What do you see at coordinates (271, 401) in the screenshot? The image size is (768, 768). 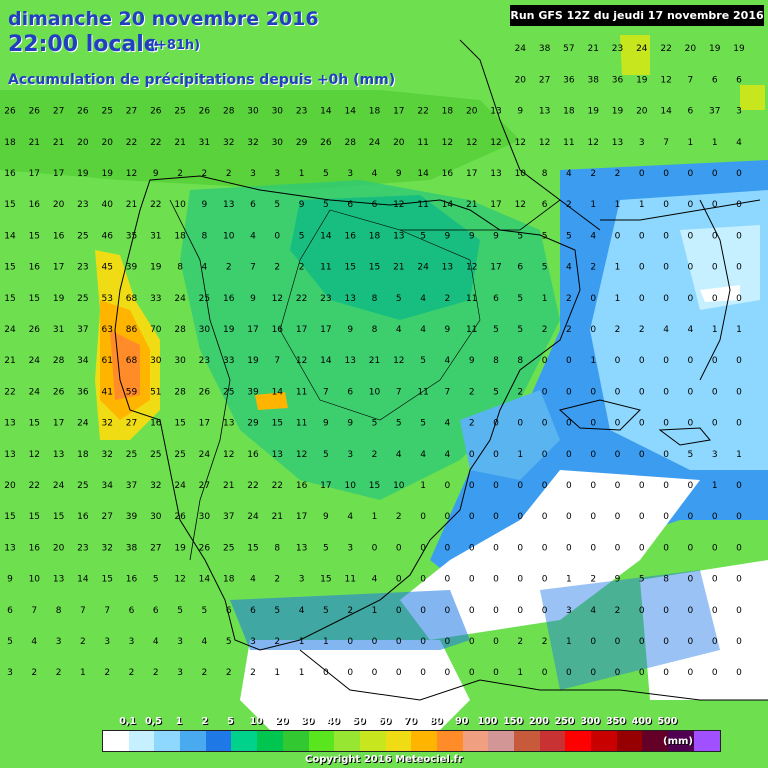 I see `precip-max-small` at bounding box center [271, 401].